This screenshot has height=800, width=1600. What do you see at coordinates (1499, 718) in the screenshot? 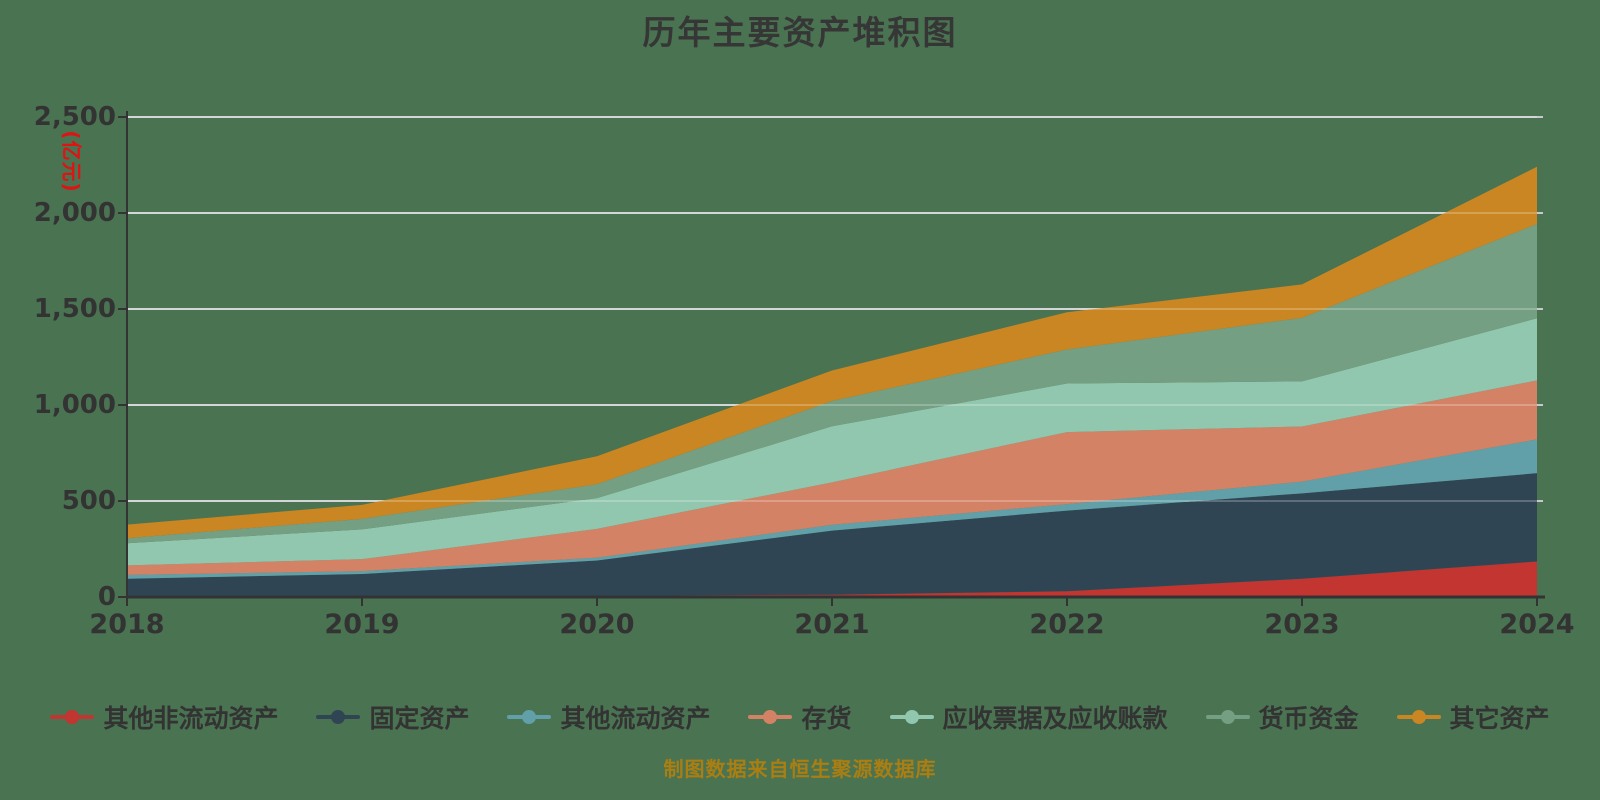
I see `legend-label: 其它资产` at bounding box center [1499, 718].